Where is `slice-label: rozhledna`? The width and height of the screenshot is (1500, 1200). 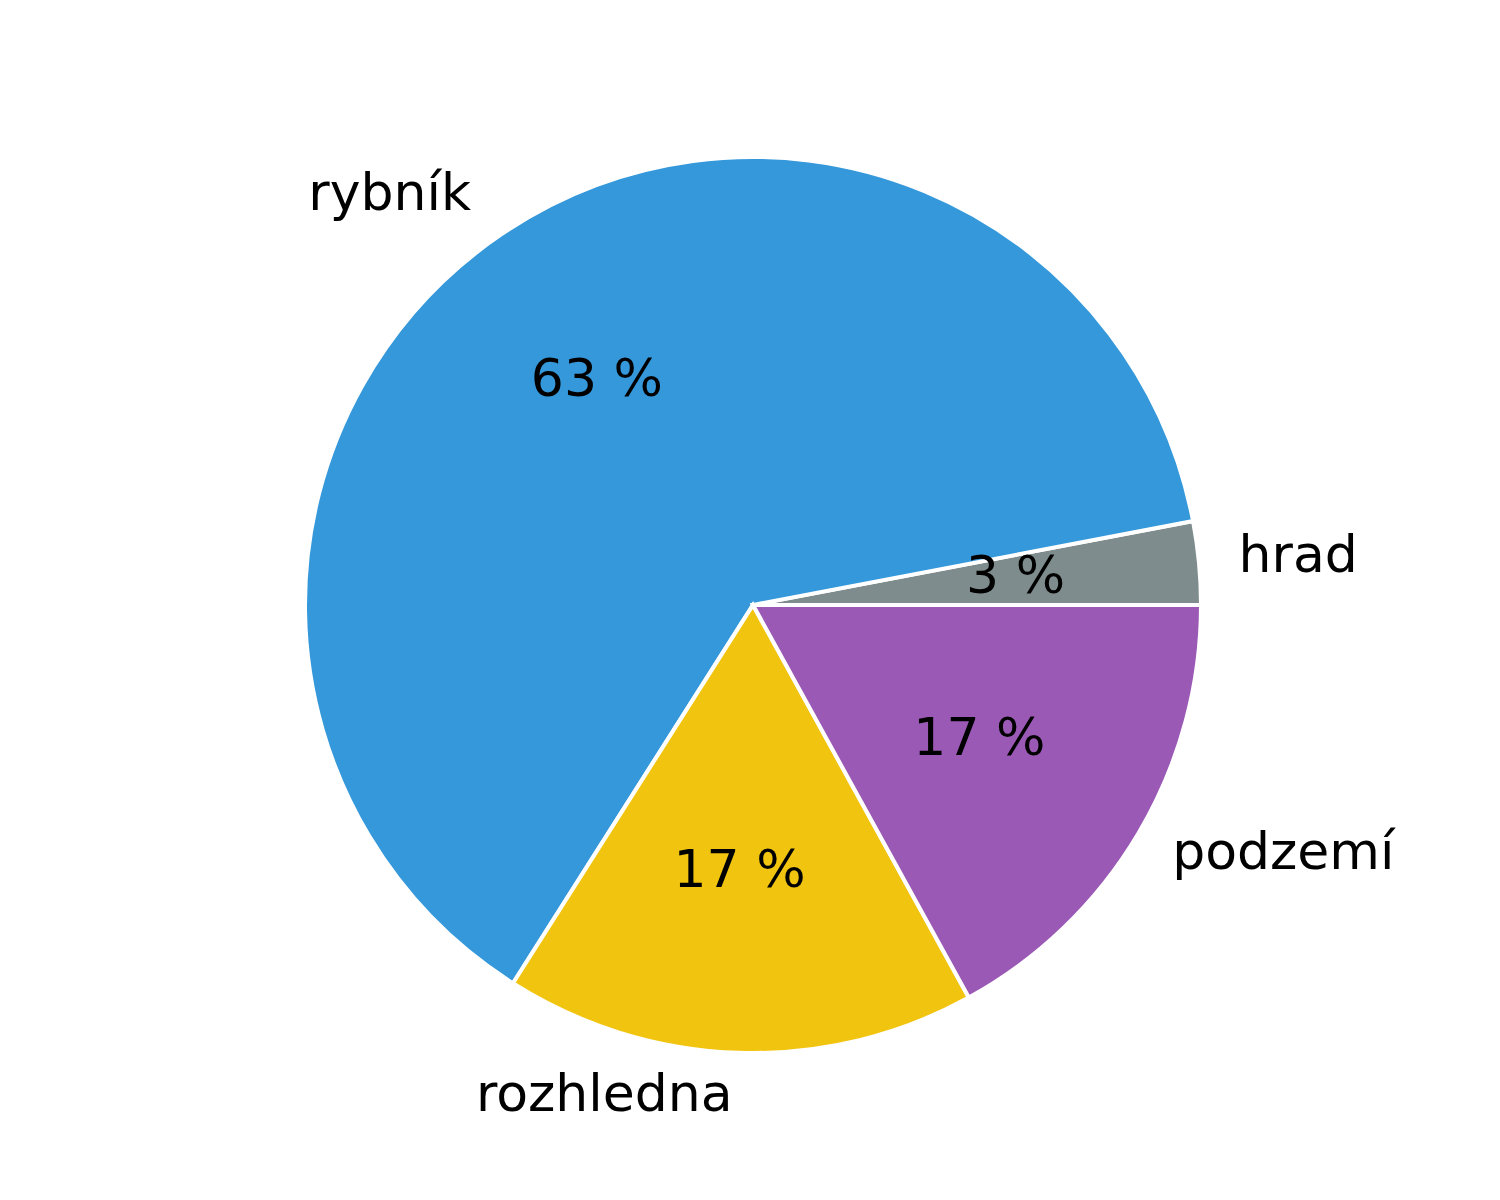
slice-label: rozhledna is located at coordinates (604, 1092).